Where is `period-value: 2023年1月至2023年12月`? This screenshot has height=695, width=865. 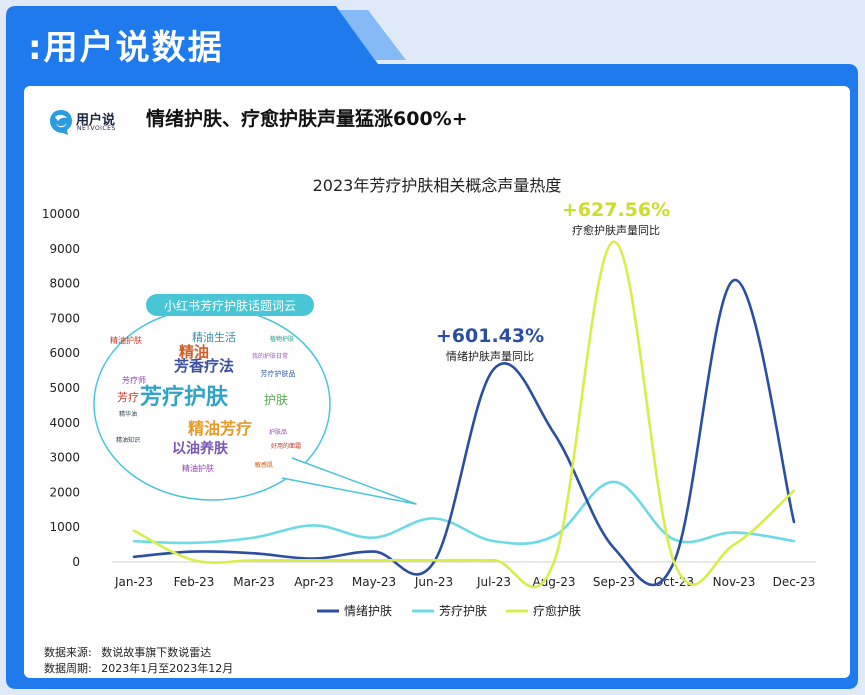
period-value: 2023年1月至2023年12月 is located at coordinates (167, 668).